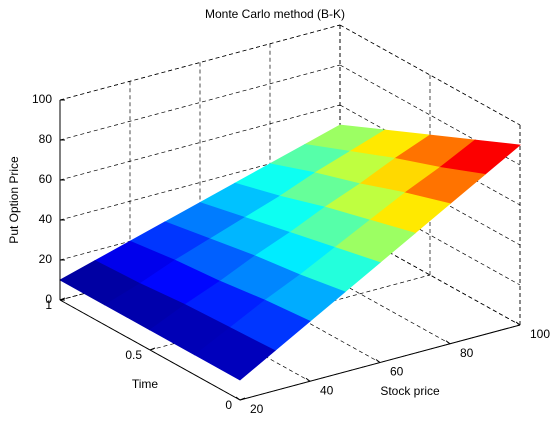 The height and width of the screenshot is (427, 555). Describe the element at coordinates (540, 334) in the screenshot. I see `x-tick-label: 100` at that location.